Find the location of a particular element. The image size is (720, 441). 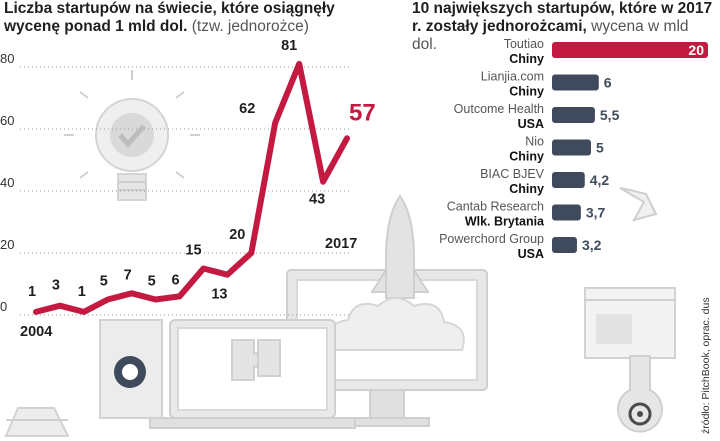

bar-value-label: 5,5 is located at coordinates (610, 115).